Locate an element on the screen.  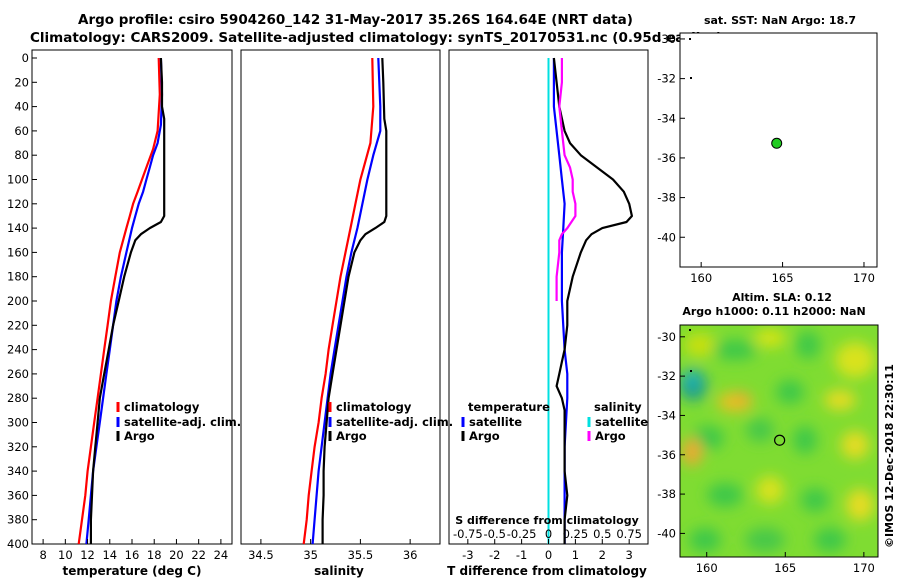
y-tick-label: 240 is located at coordinates (18, 350).